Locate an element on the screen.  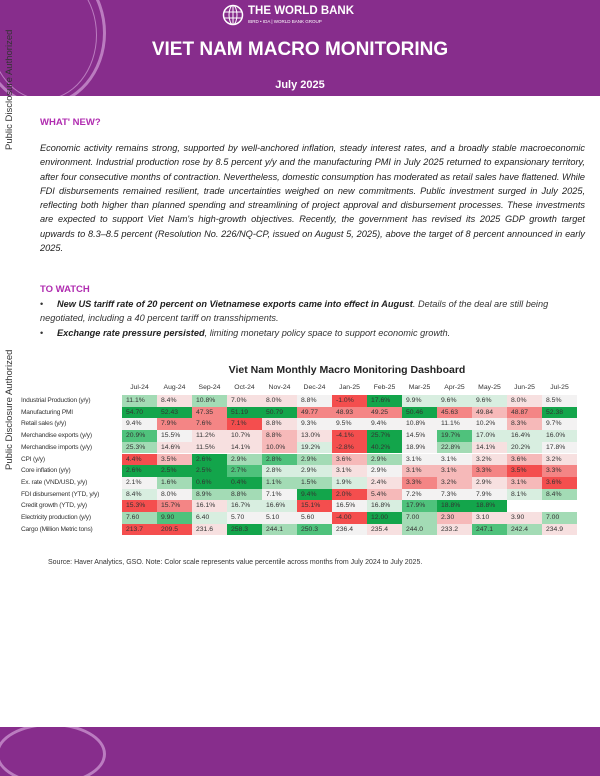
column-header: Nov-24 is located at coordinates (279, 387).